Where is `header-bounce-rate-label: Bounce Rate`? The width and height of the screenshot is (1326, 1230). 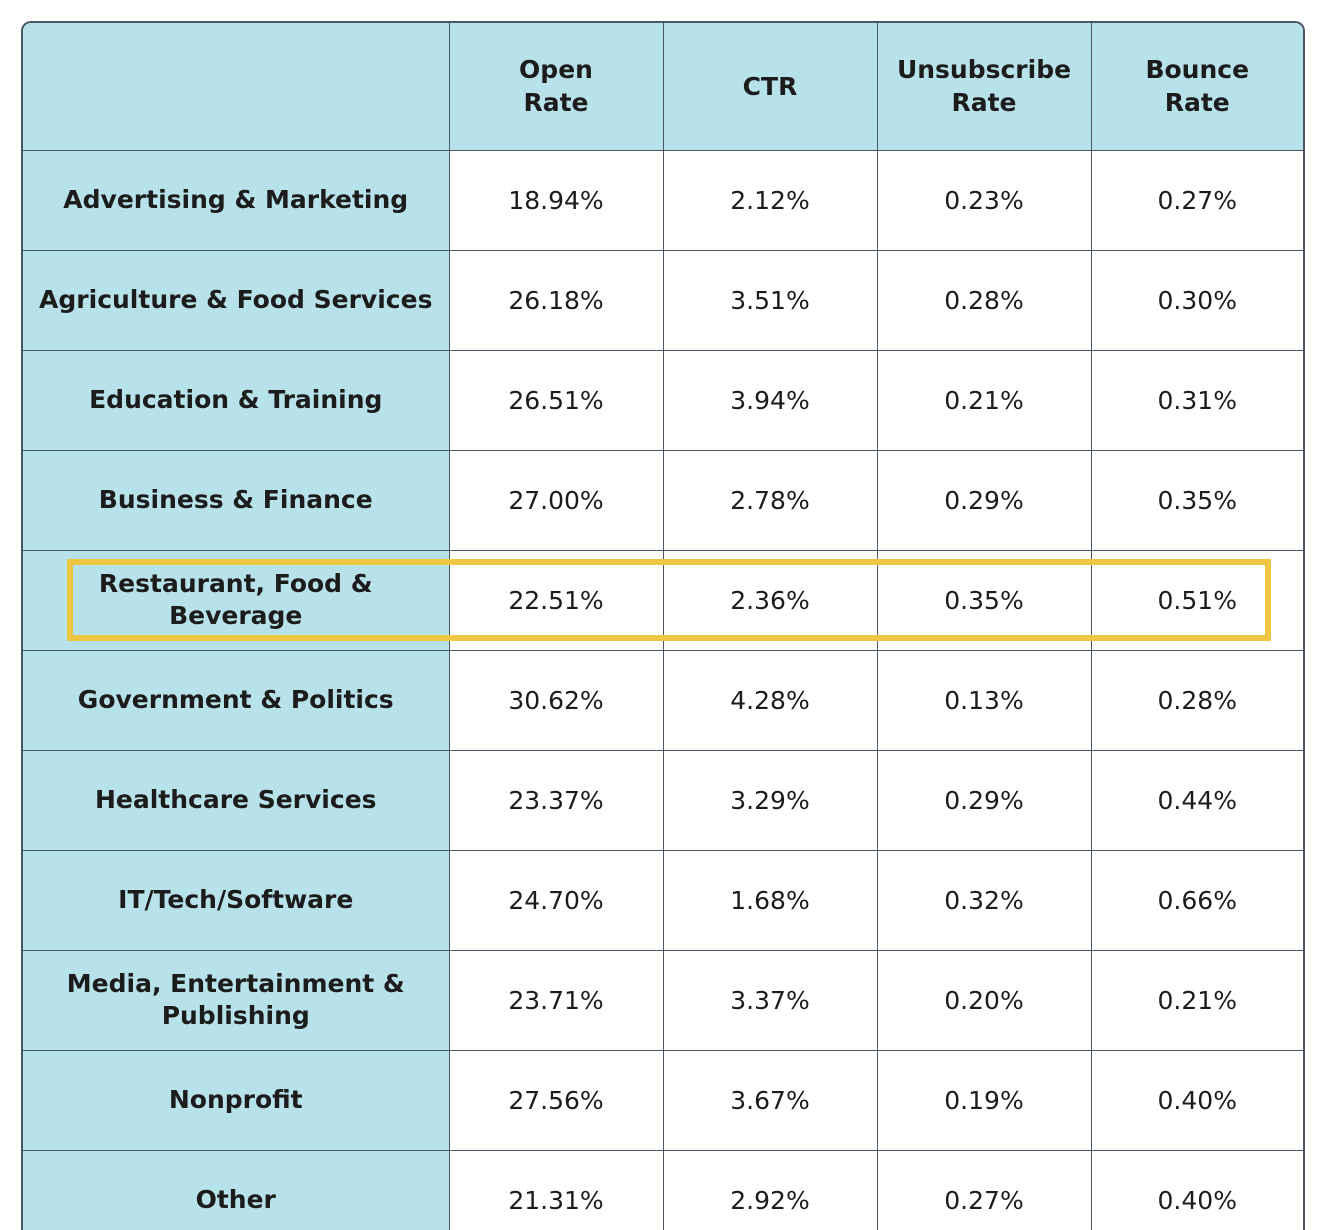
header-bounce-rate-label: Bounce Rate is located at coordinates (1197, 86).